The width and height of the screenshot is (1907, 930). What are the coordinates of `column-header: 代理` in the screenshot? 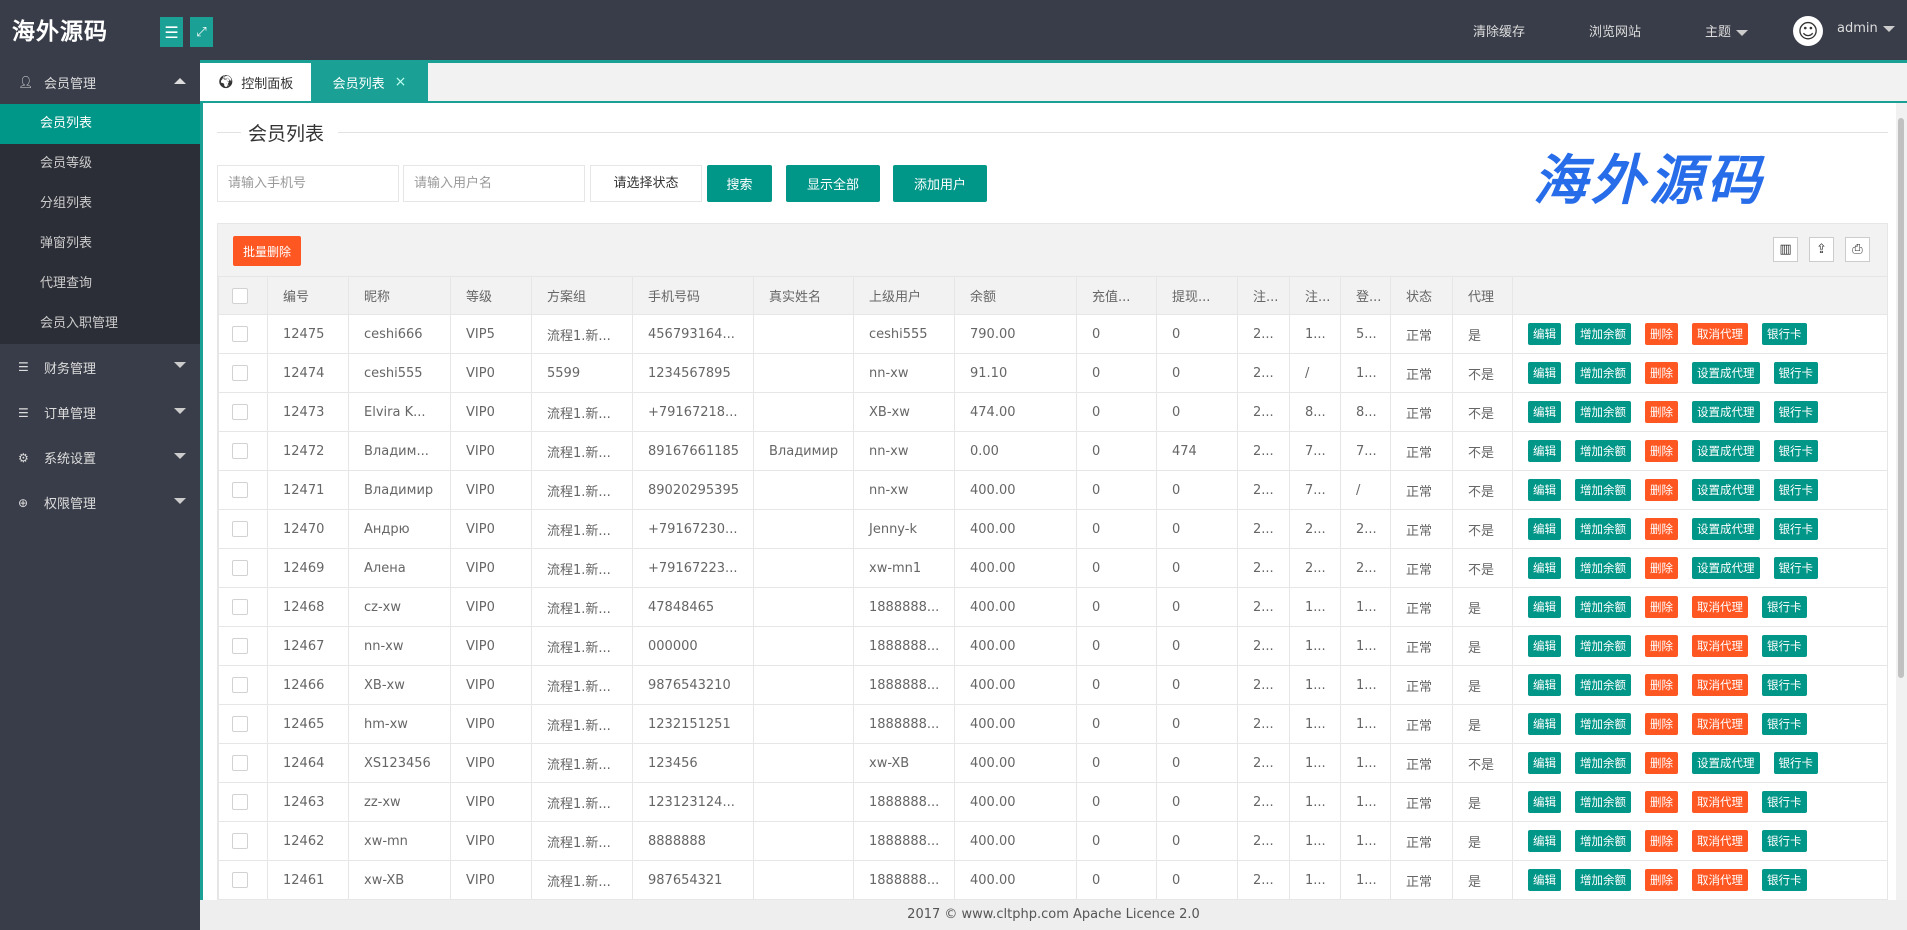 It's located at (1482, 295).